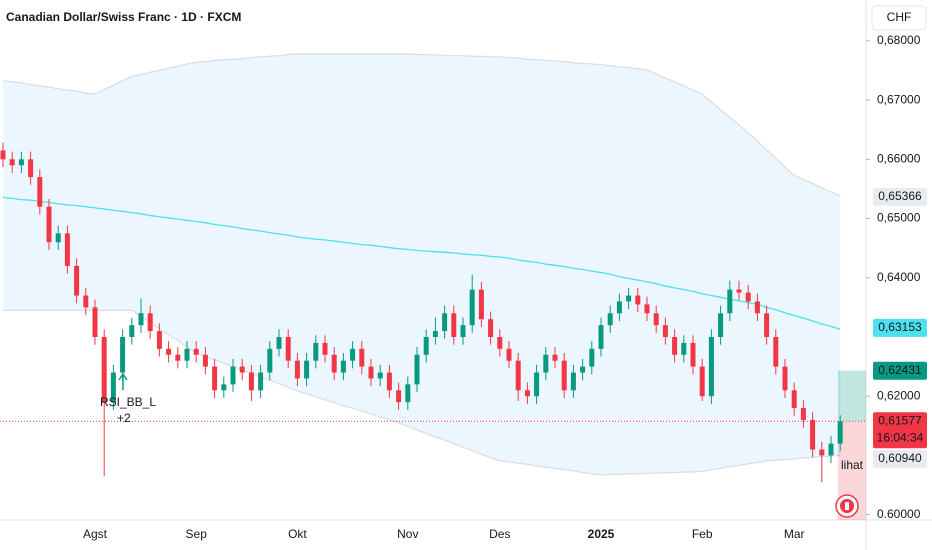 This screenshot has width=932, height=550. I want to click on currency: CHF, so click(899, 17).